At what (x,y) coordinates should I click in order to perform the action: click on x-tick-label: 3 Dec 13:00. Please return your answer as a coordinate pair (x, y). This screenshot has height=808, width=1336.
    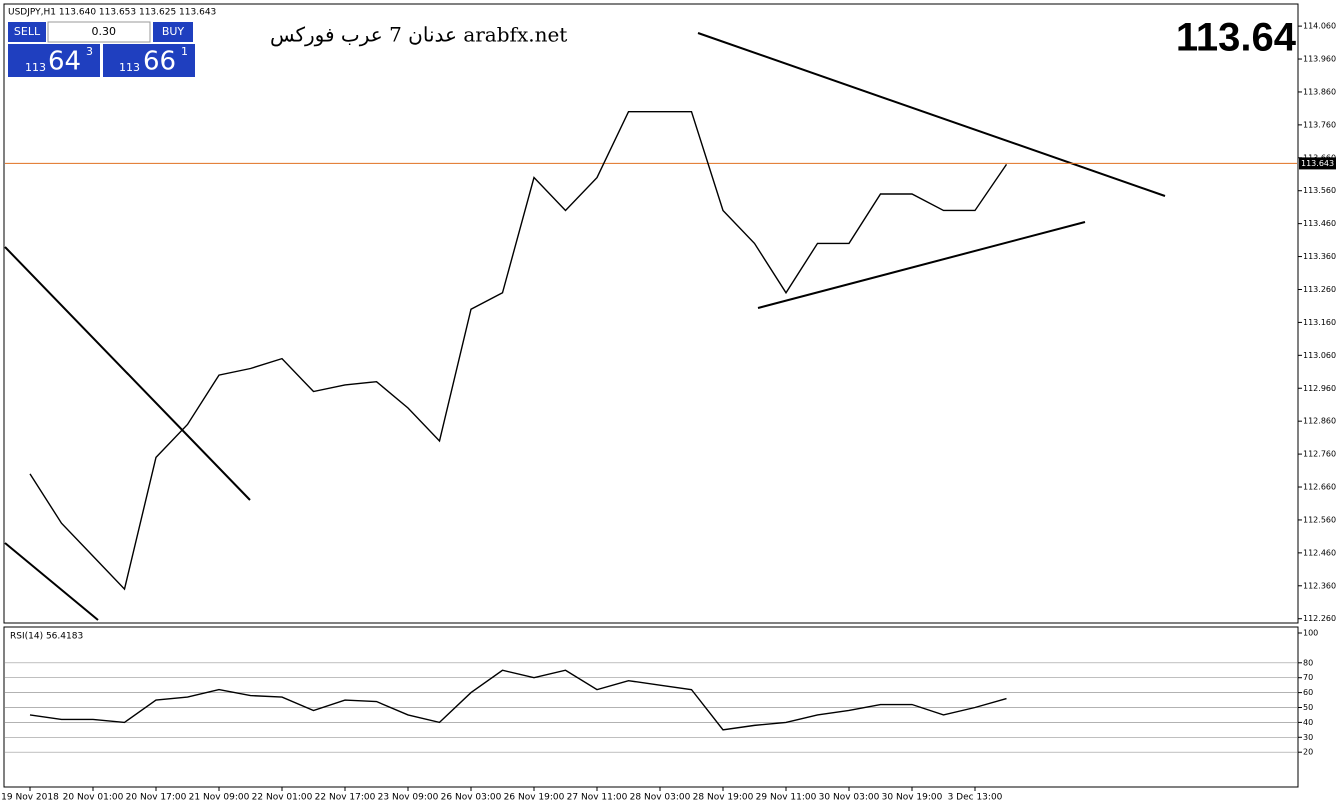
    Looking at the image, I should click on (975, 798).